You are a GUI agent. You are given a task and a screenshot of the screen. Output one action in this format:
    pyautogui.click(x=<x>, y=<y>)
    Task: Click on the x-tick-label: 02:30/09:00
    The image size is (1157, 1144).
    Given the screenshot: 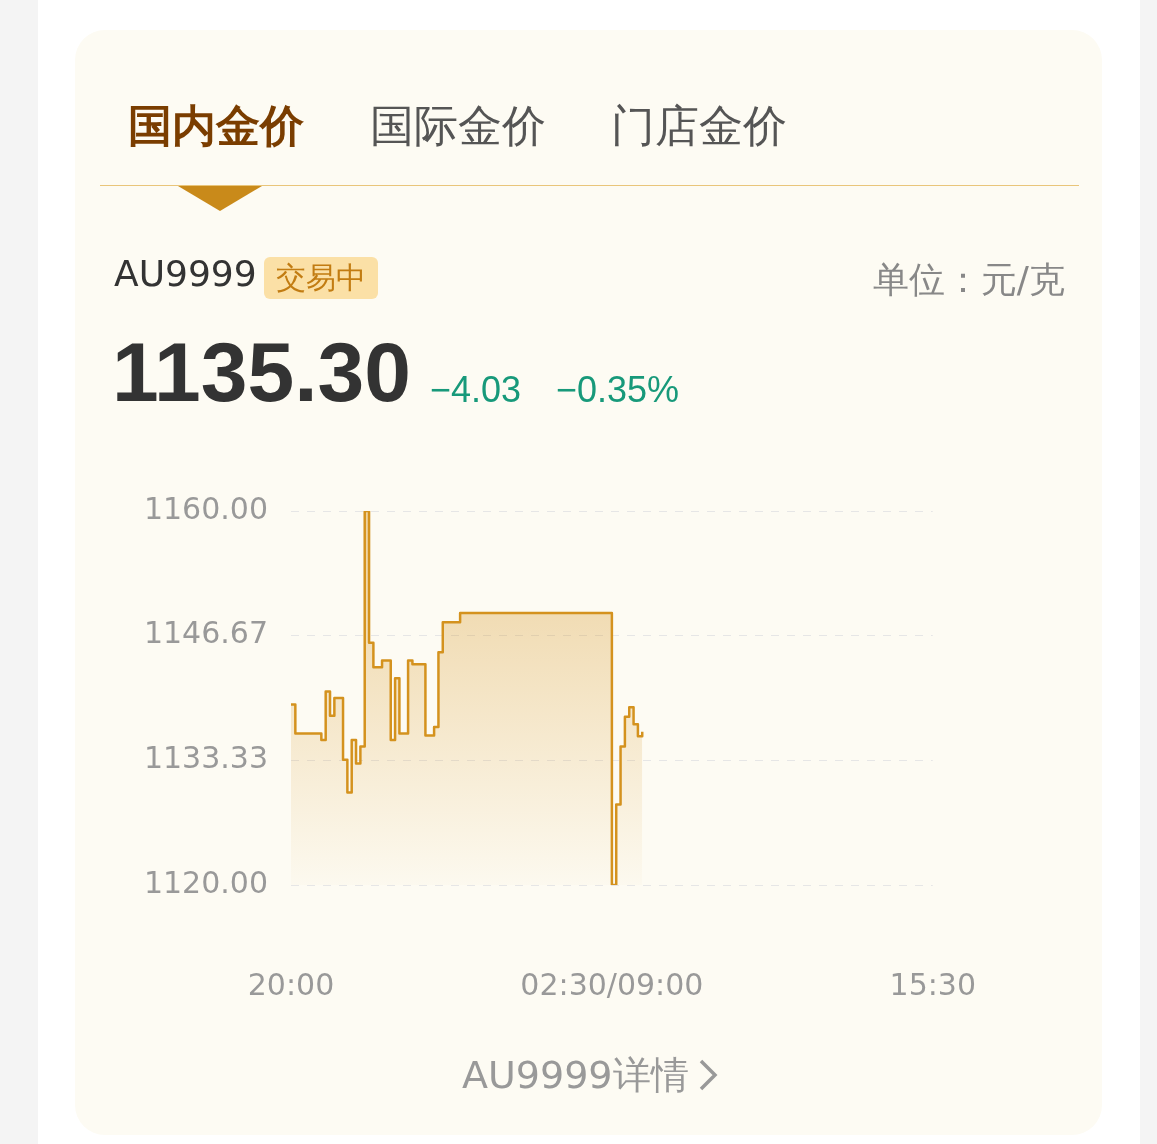 What is the action you would take?
    pyautogui.click(x=612, y=984)
    